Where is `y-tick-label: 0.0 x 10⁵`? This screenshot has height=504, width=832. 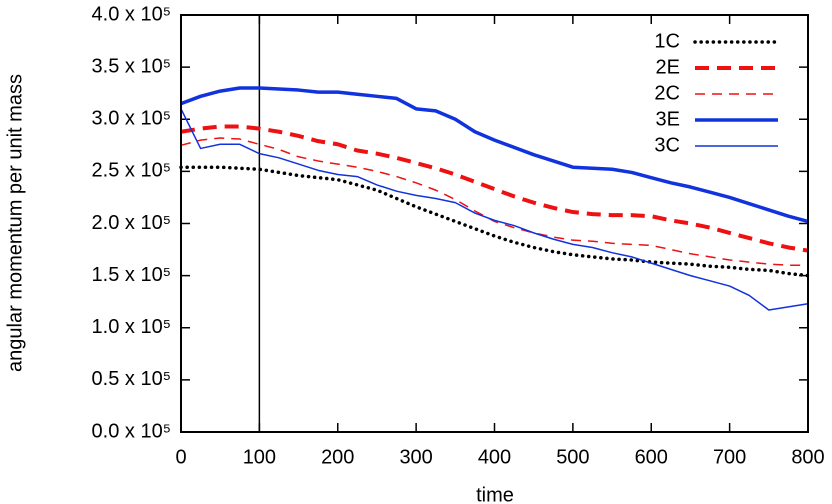 y-tick-label: 0.0 x 10⁵ is located at coordinates (131, 431).